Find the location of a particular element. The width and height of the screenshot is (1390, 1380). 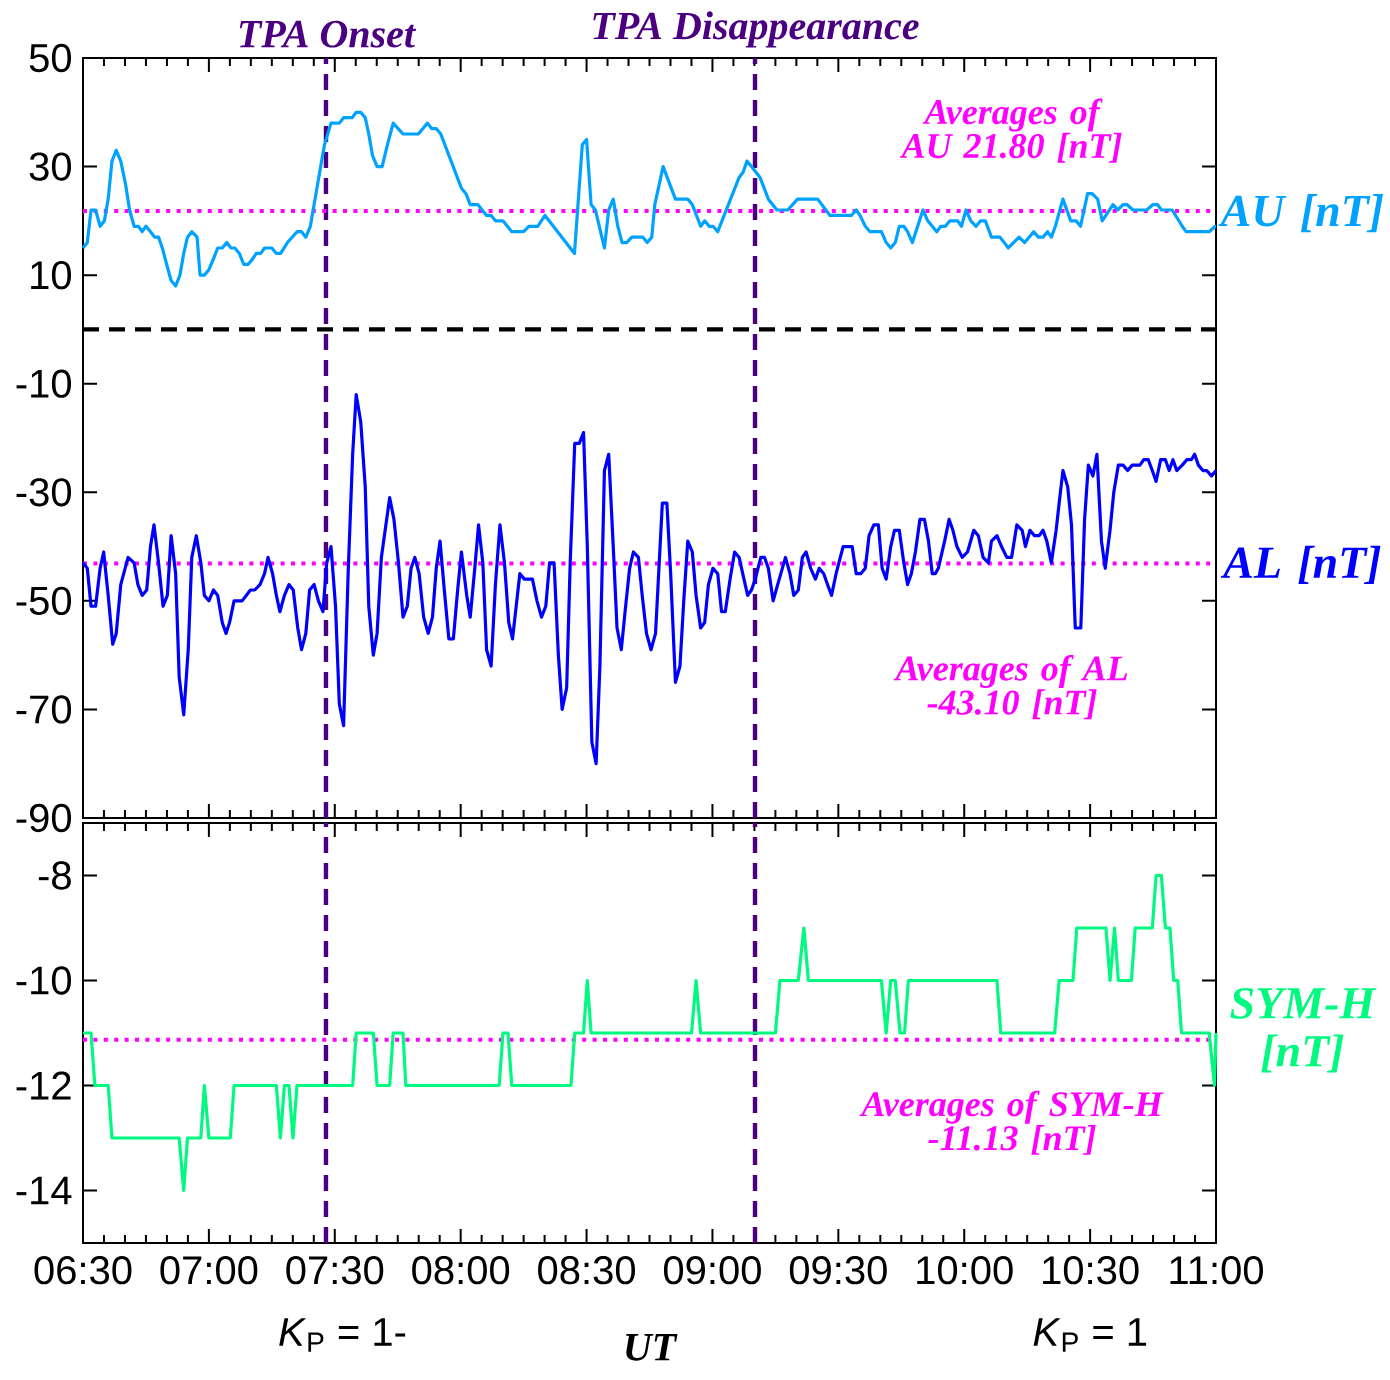

series-label: SYM-H [nT] is located at coordinates (1303, 1030).